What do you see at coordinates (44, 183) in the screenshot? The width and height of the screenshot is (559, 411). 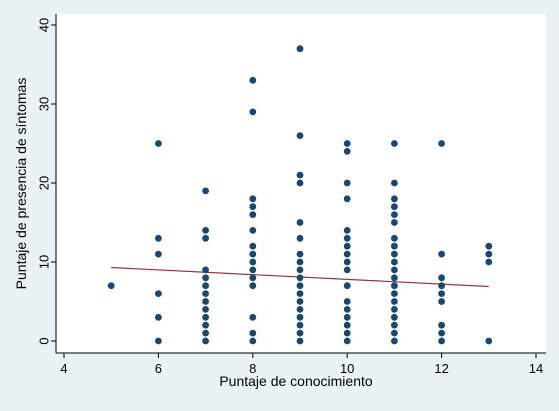 I see `y-tick-label: 20` at bounding box center [44, 183].